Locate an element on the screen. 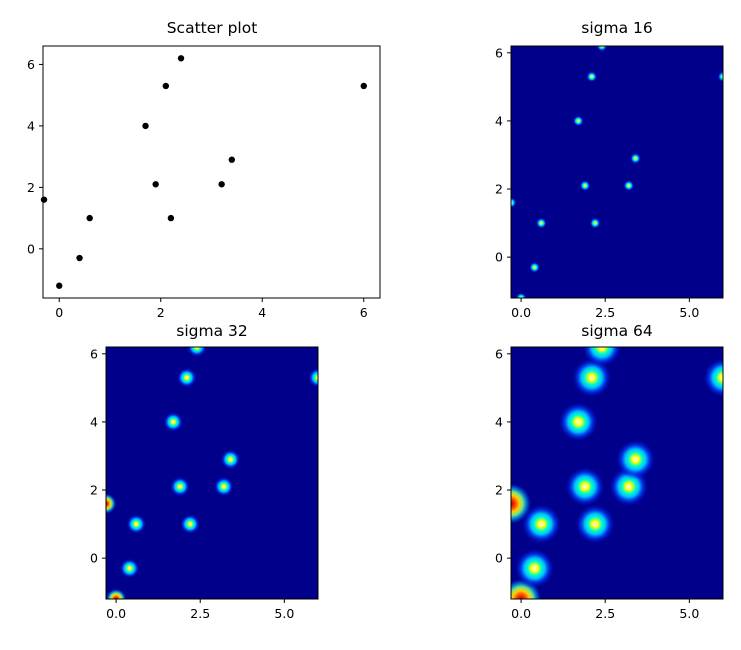 The image size is (741, 650). sigma-16-panel: 0.0 2.5 5.0 0 2 4 6 sigma 16 is located at coordinates (609, 169).